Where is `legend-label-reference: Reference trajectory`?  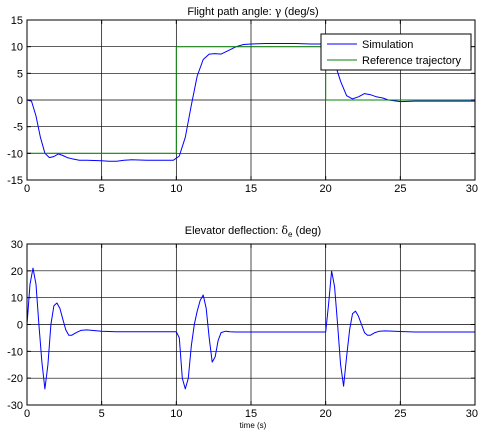 legend-label-reference: Reference trajectory is located at coordinates (412, 61).